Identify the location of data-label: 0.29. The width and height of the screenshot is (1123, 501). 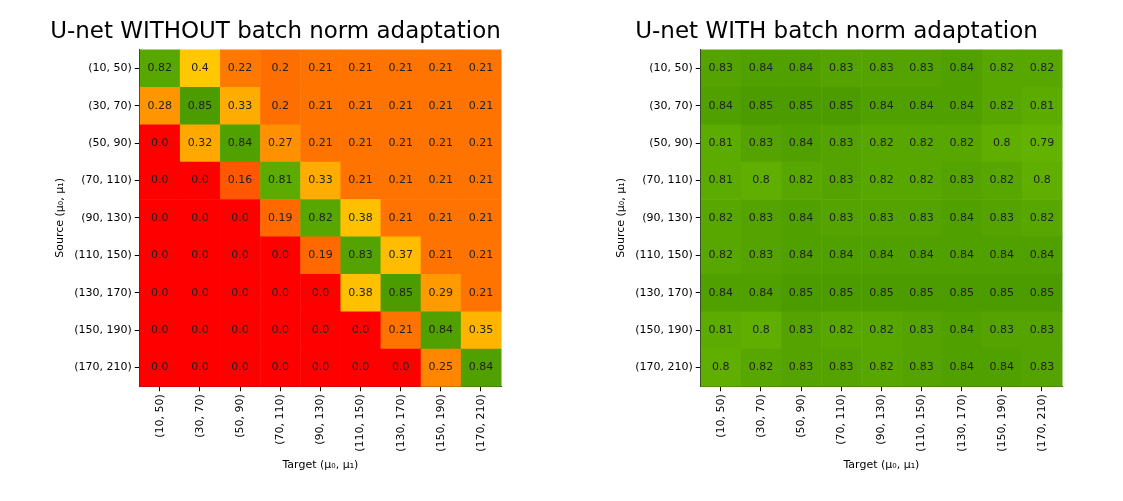
(441, 292).